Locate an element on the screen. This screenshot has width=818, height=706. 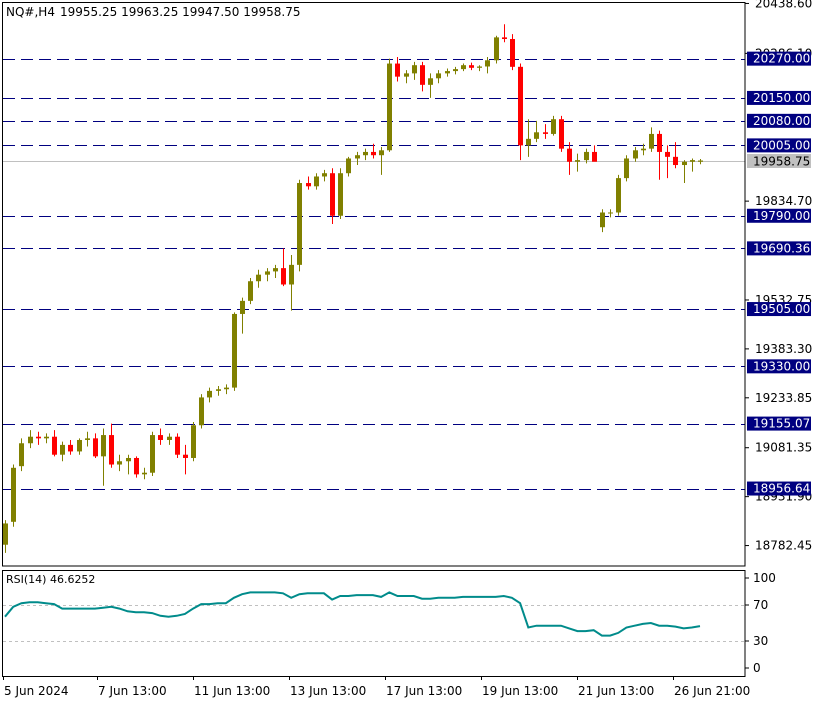
level-label-6: 19505.00 is located at coordinates (781, 309).